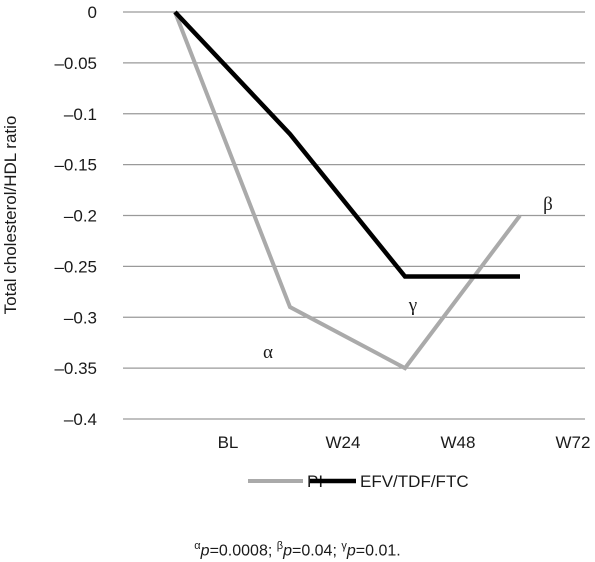 The width and height of the screenshot is (595, 562). I want to click on footnote-alpha-symbol: α, so click(197, 546).